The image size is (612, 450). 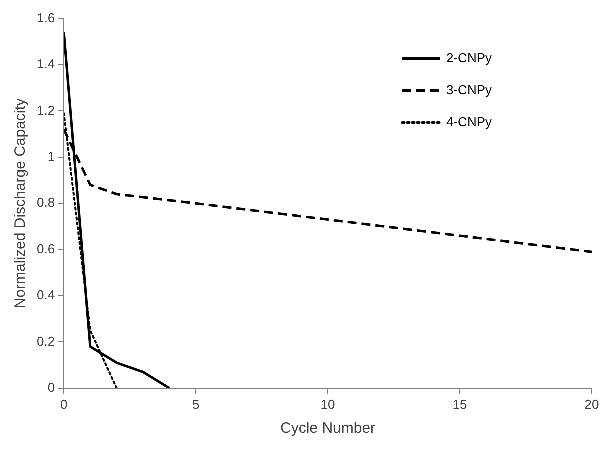 What do you see at coordinates (52, 156) in the screenshot?
I see `y-tick-label: 1` at bounding box center [52, 156].